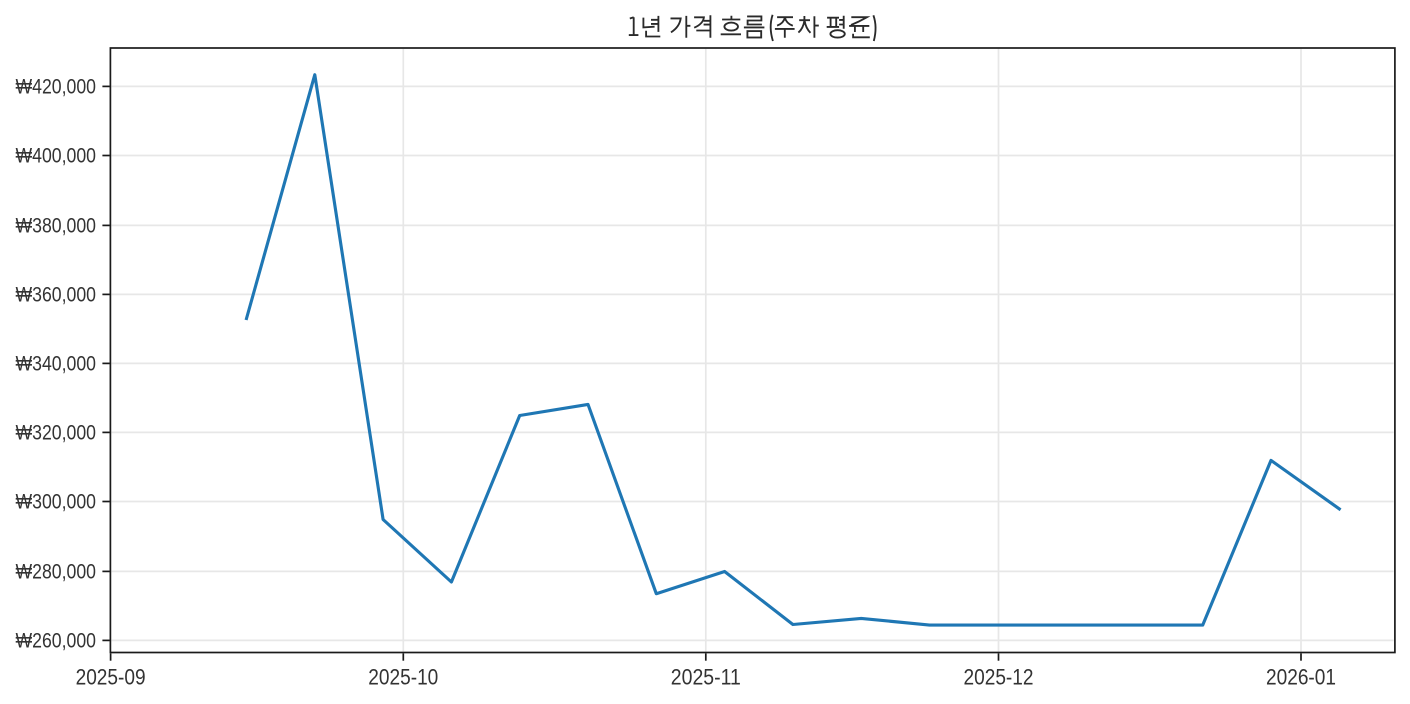 Image resolution: width=1410 pixels, height=704 pixels. Describe the element at coordinates (56, 295) in the screenshot. I see `svg-text: ₩360,000` at that location.